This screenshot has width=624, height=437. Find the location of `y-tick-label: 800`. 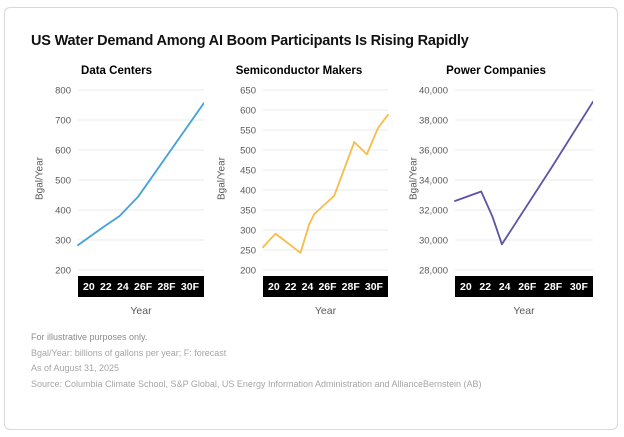

y-tick-label: 800 is located at coordinates (63, 91).